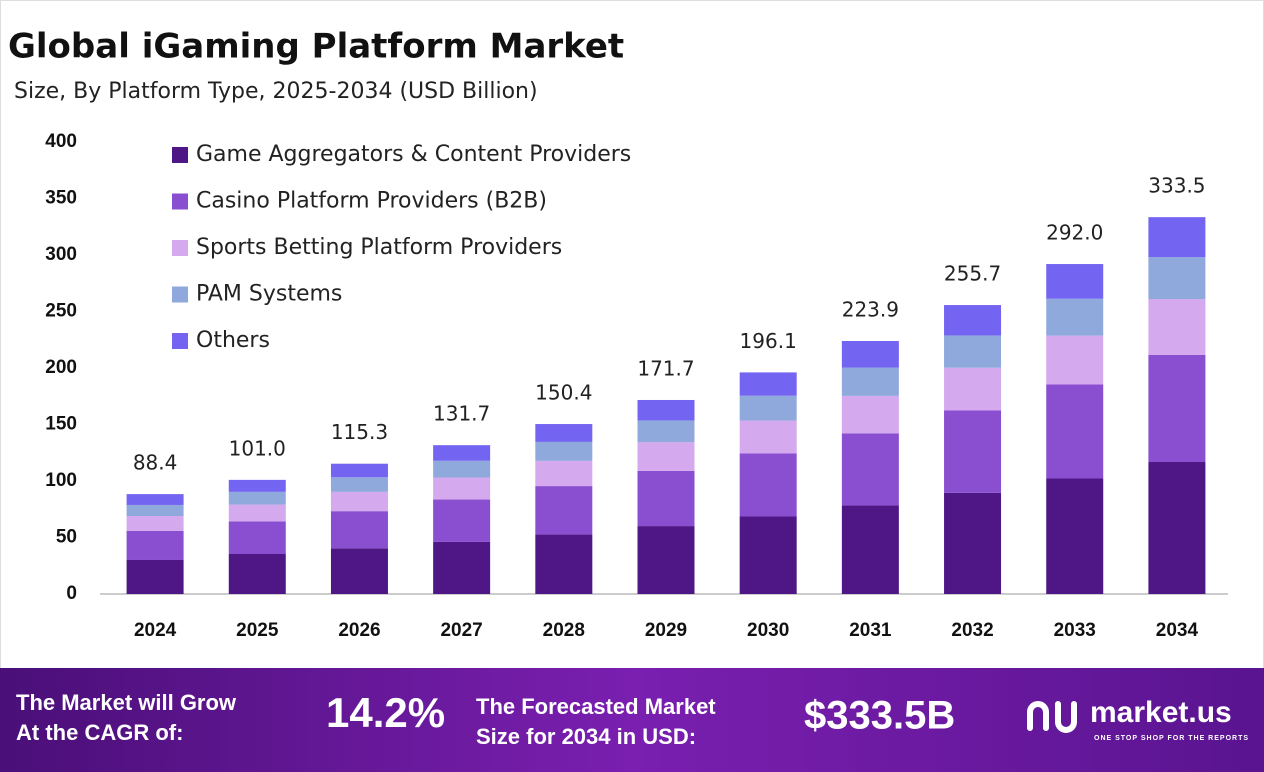 This screenshot has height=772, width=1264. I want to click on y-tick-label: 250, so click(61, 311).